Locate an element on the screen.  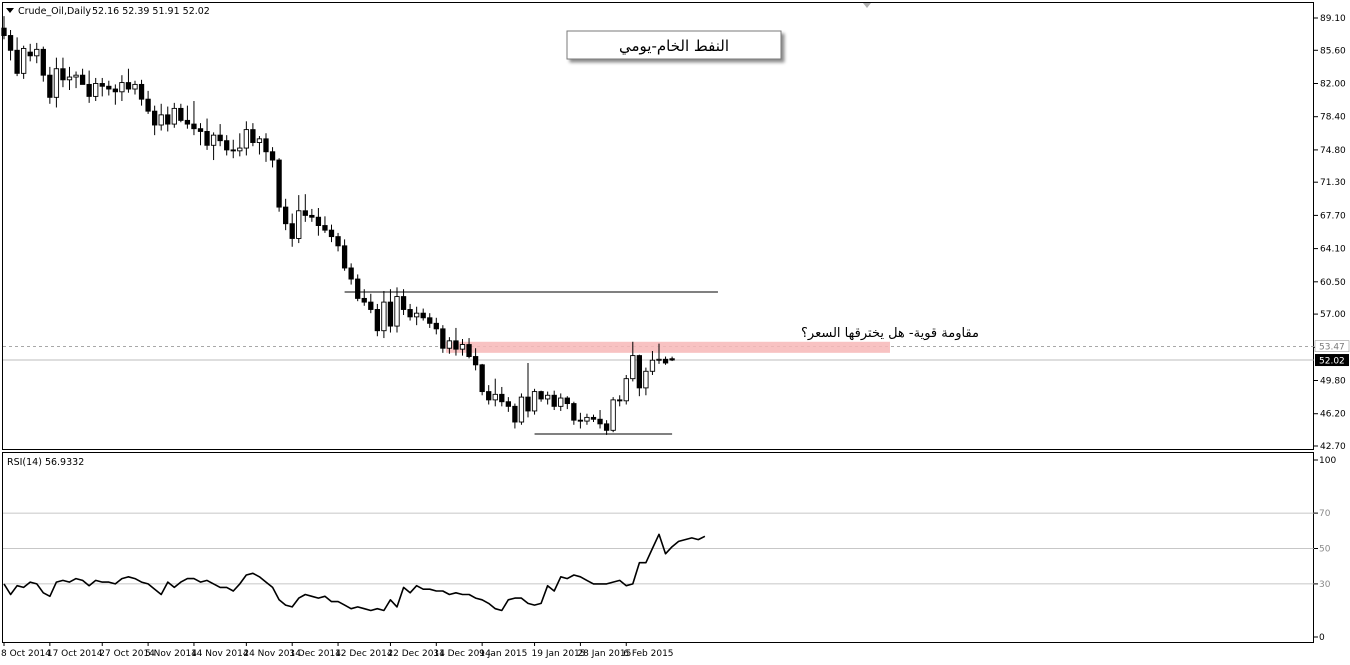
x-tick-label: 19 Jan 2015 is located at coordinates (559, 654).